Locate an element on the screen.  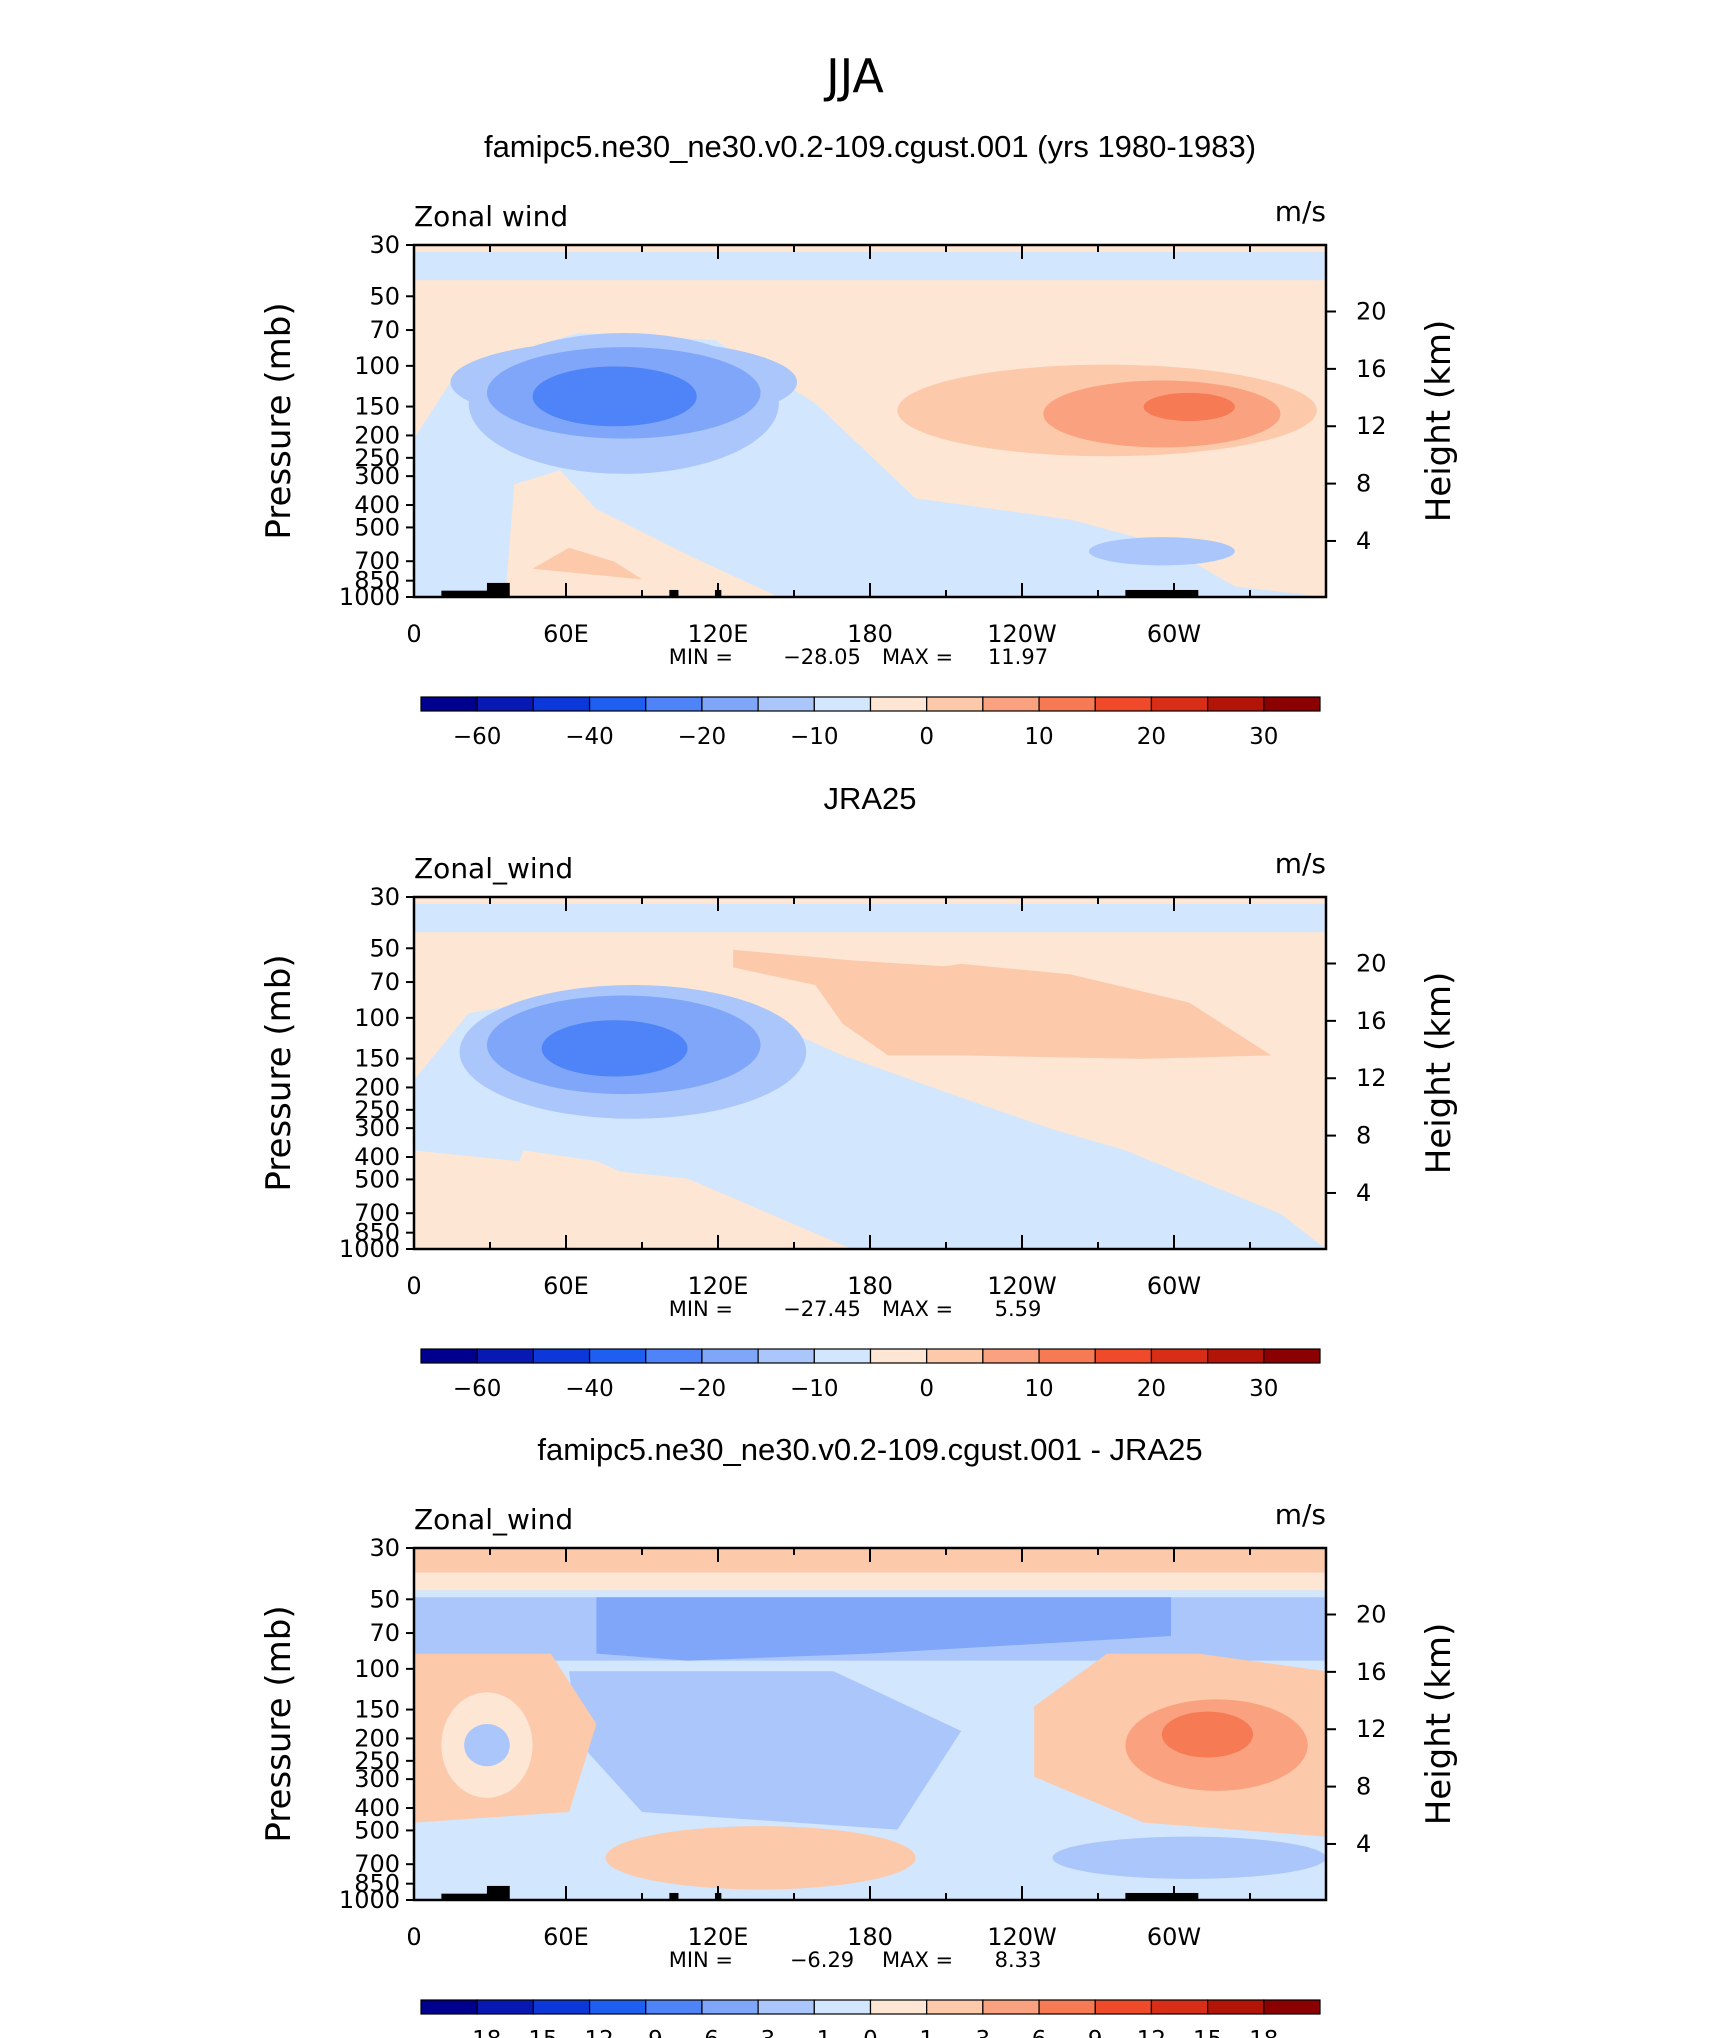
y-tick-label: 1000 is located at coordinates (369, 1249).